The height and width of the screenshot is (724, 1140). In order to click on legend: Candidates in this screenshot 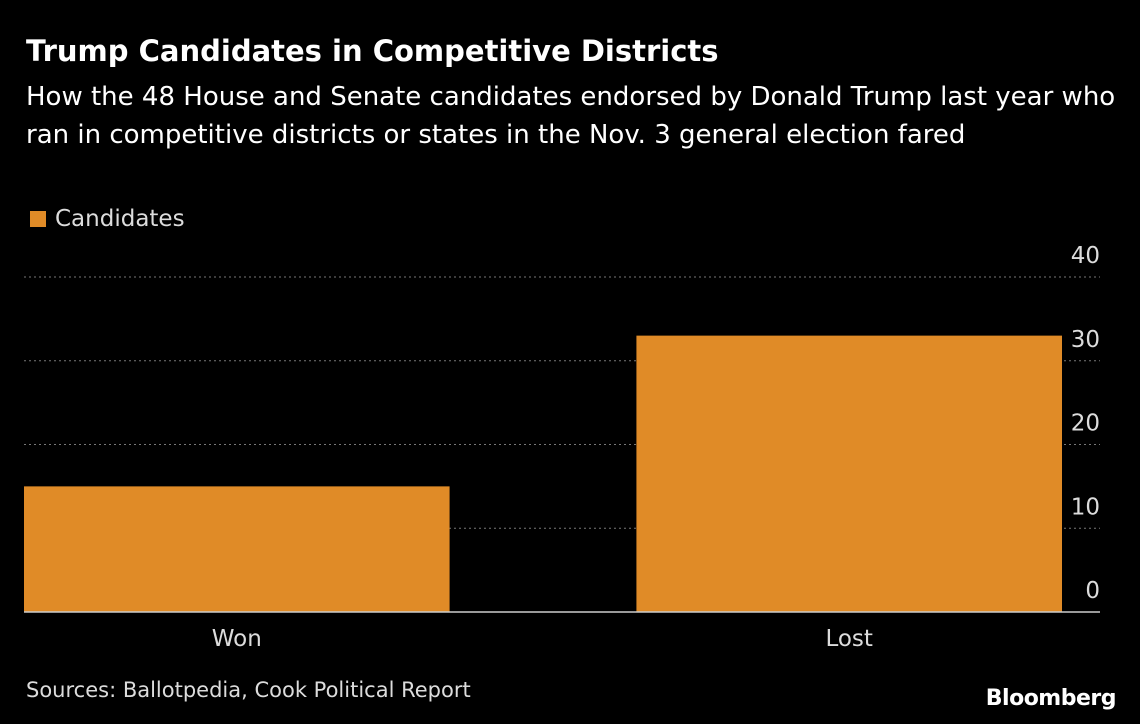, I will do `click(107, 219)`.